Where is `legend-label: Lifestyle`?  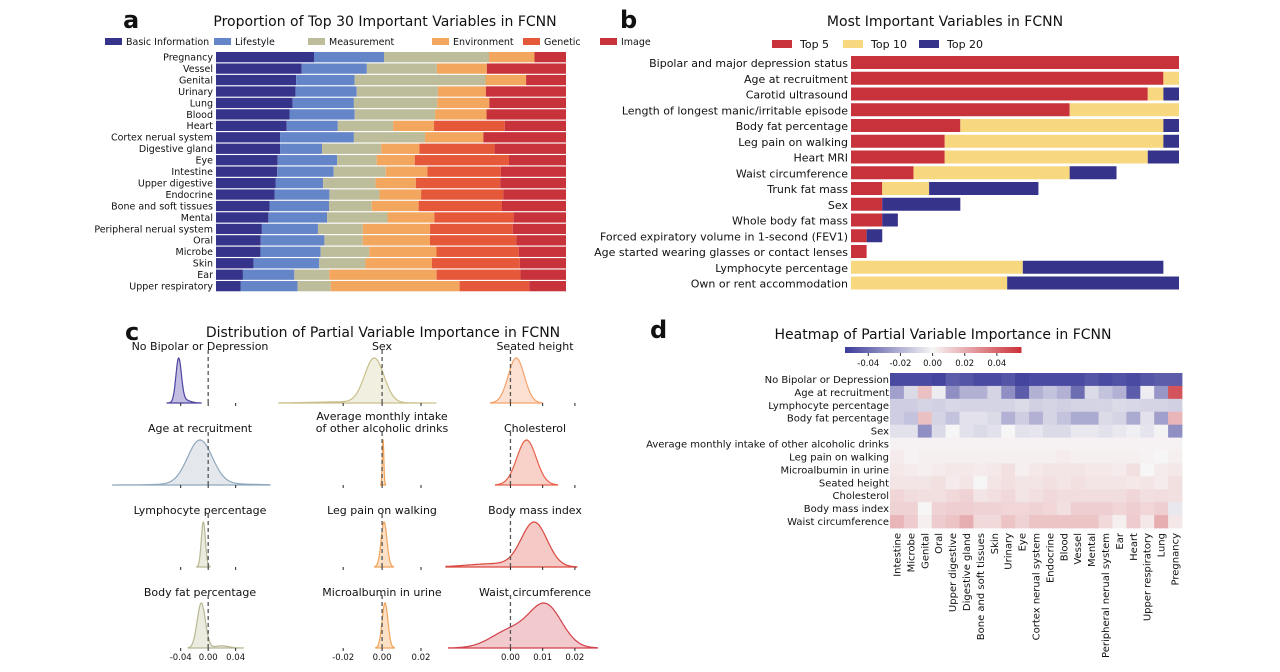
legend-label: Lifestyle is located at coordinates (255, 42).